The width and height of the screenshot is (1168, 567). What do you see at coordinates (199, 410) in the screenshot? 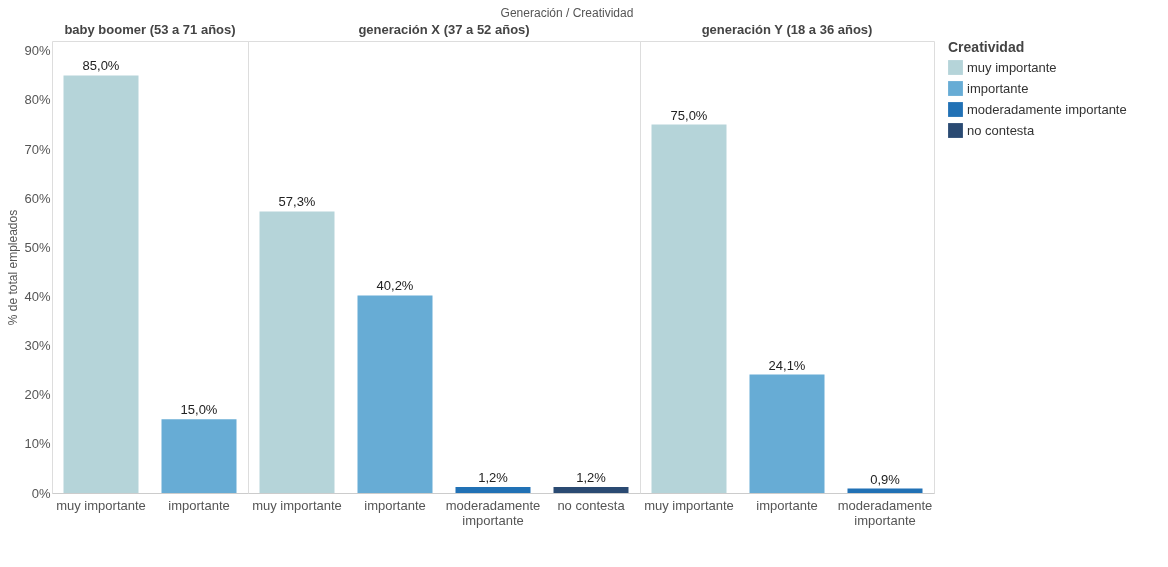
I see `data-label: 15,0%` at bounding box center [199, 410].